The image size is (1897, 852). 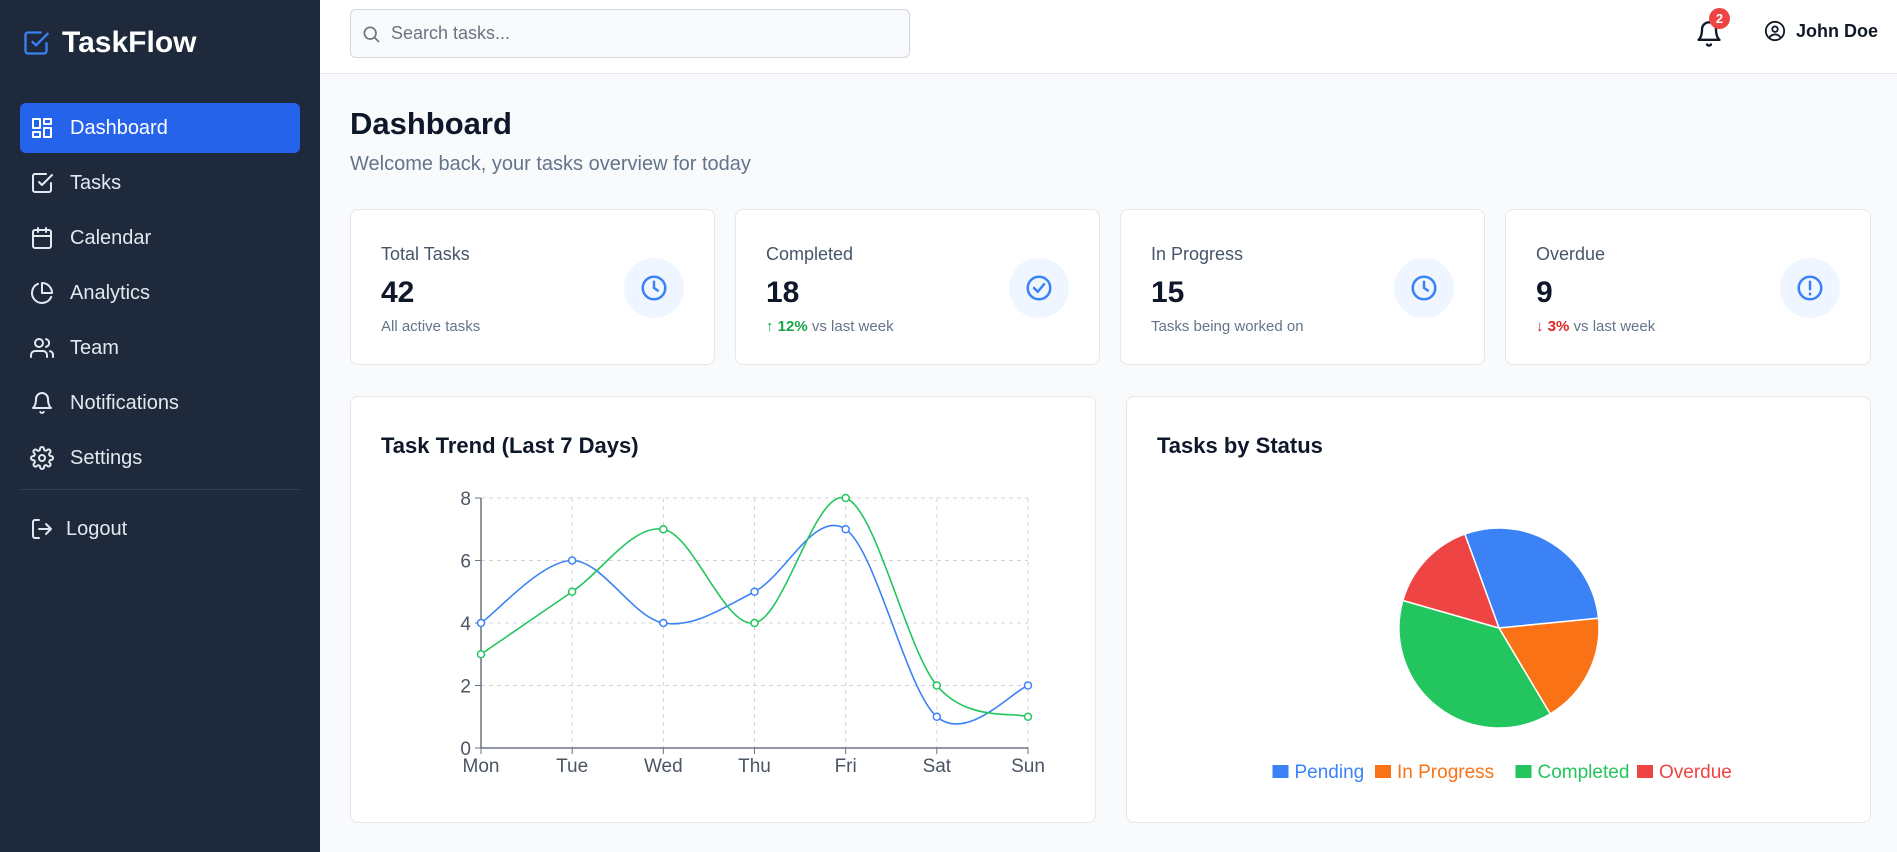 I want to click on sidebar-item-dashboard: Dashboard, so click(x=160, y=128).